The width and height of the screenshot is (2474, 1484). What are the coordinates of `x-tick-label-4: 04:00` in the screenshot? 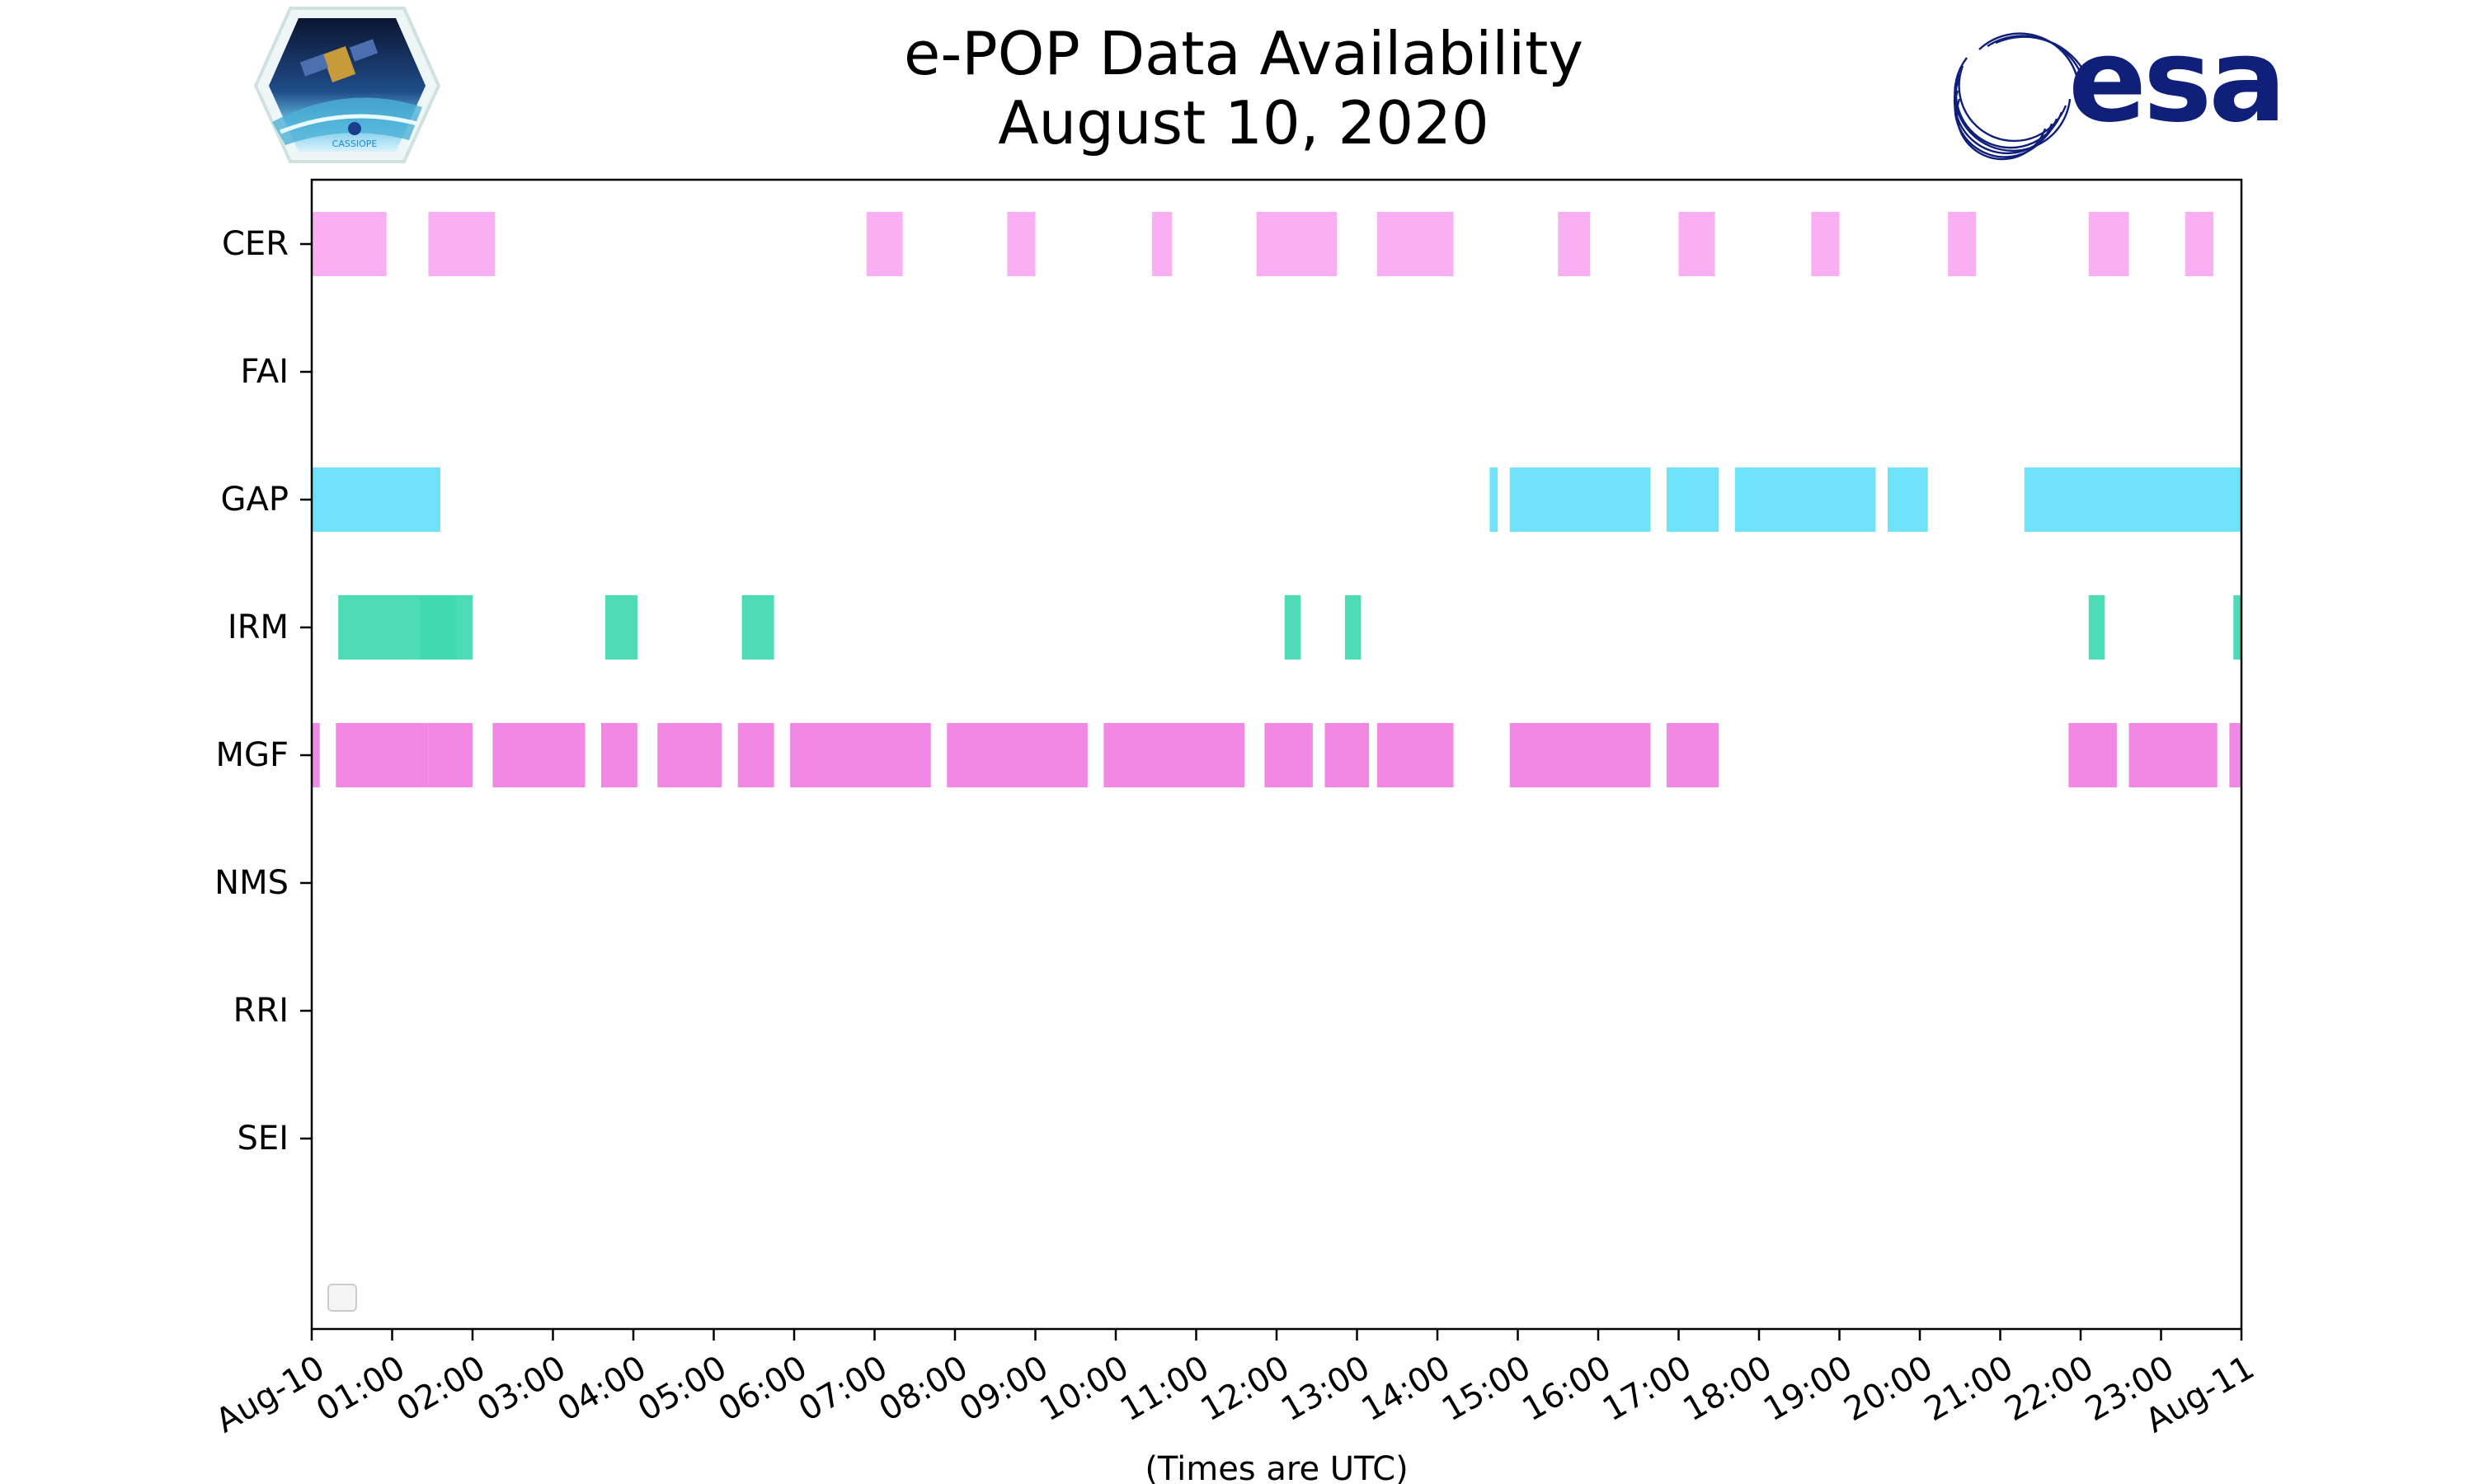 It's located at (602, 1389).